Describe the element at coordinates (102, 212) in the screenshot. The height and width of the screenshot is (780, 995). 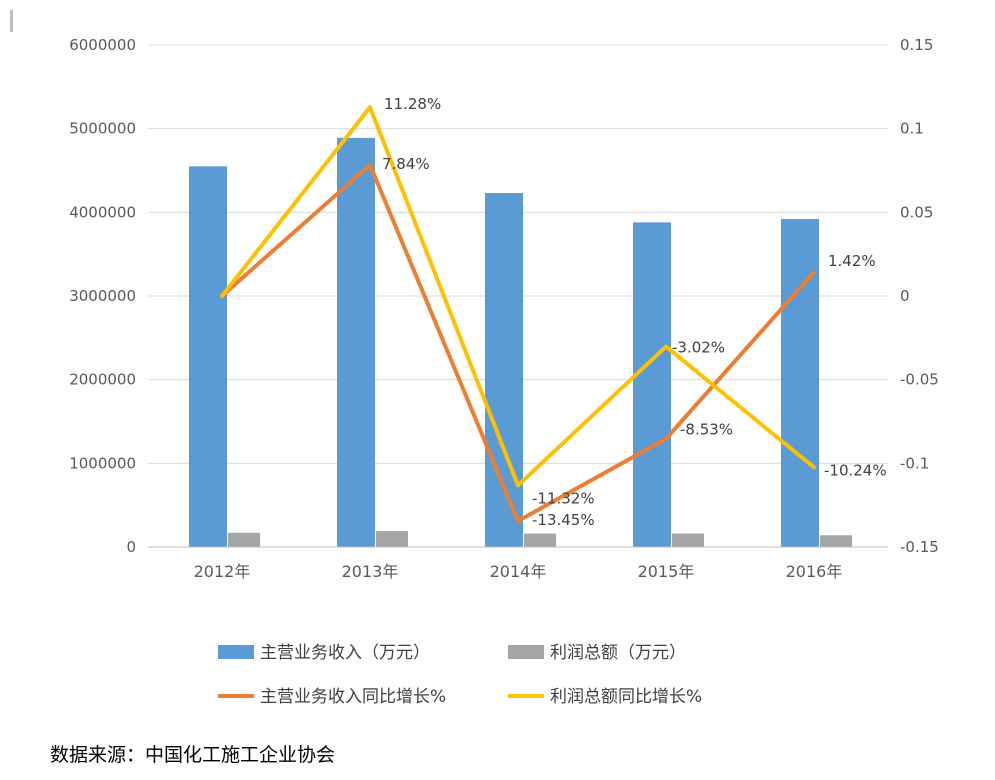
I see `y-left-tick-label: 4000000` at that location.